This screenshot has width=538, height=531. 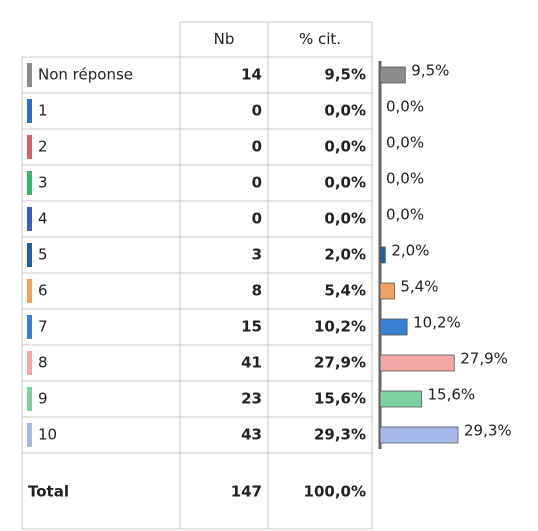 I want to click on row-label: 2, so click(x=43, y=147).